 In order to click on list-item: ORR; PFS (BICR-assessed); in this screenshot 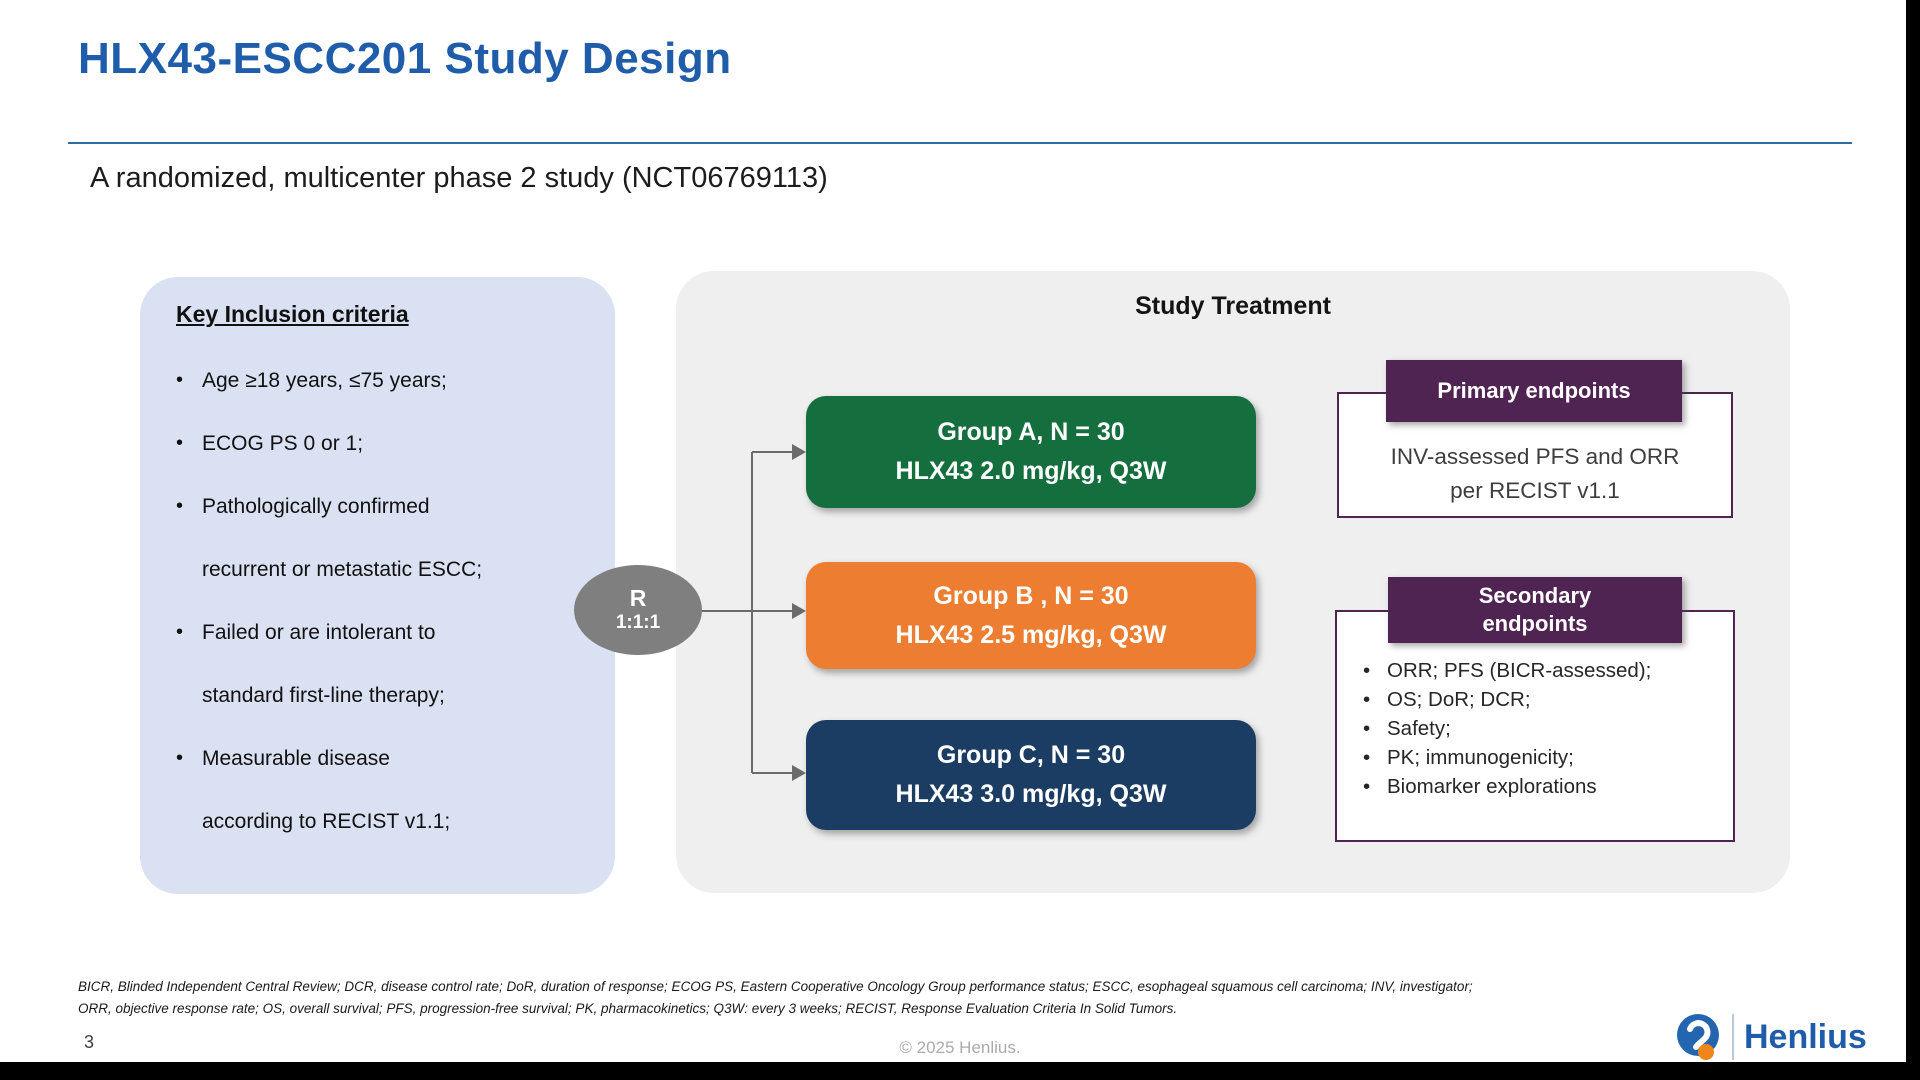, I will do `click(1504, 670)`.